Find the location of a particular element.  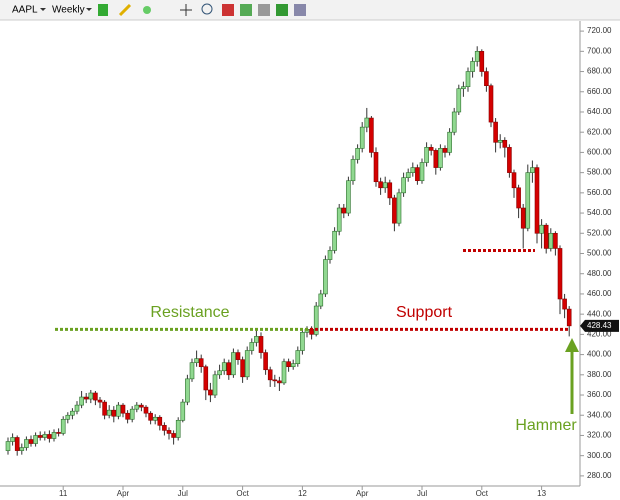

x-tick-label: Oct is located at coordinates (482, 493).